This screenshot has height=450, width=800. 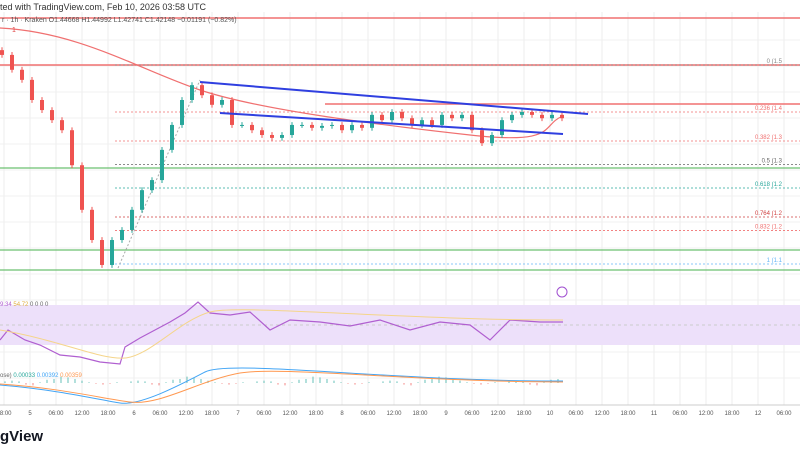 What do you see at coordinates (769, 185) in the screenshot?
I see `fib-label: 0.618 (1.2` at bounding box center [769, 185].